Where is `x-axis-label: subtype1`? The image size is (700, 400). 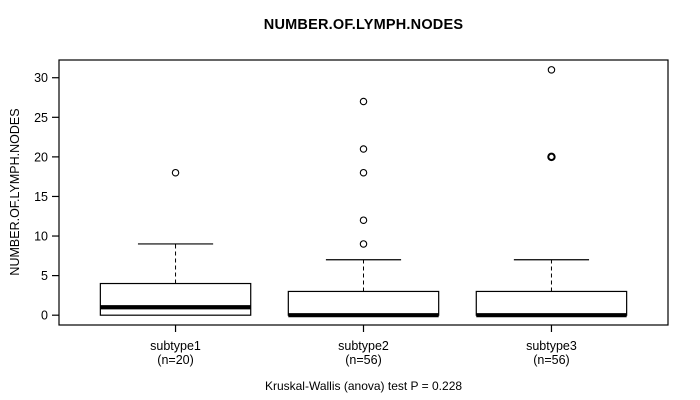 x-axis-label: subtype1 is located at coordinates (175, 346).